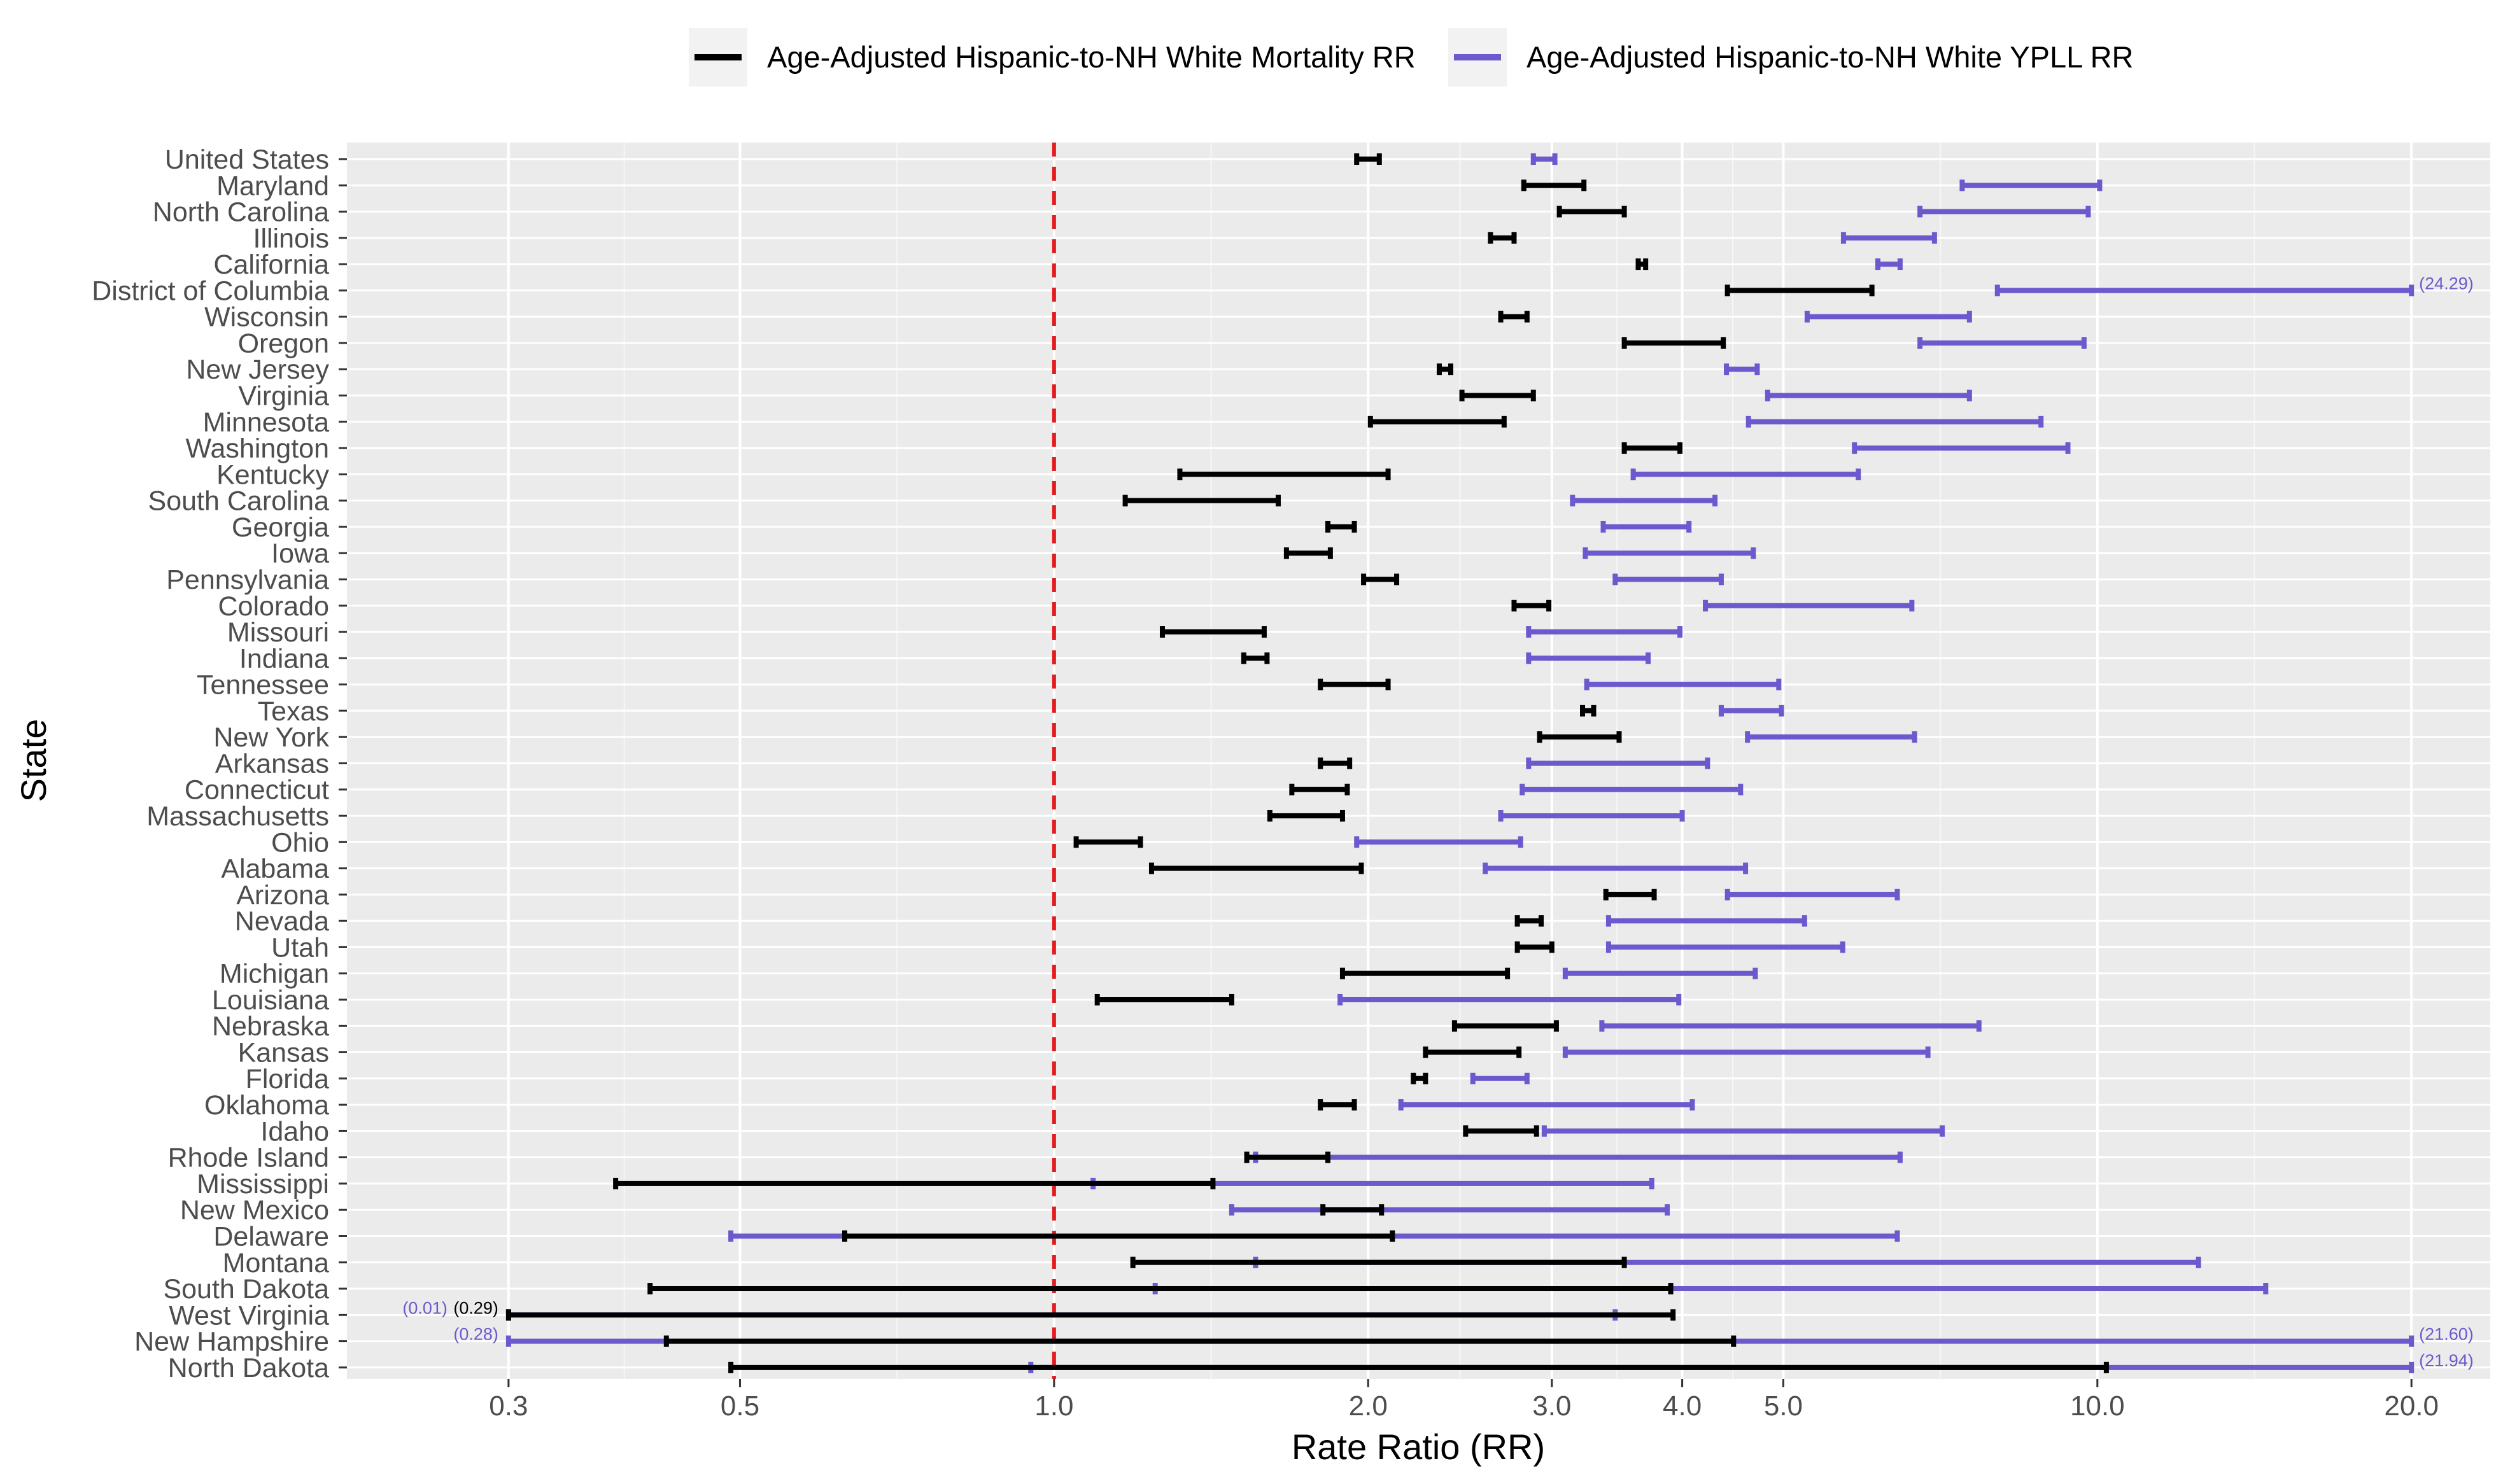 Image resolution: width=2503 pixels, height=1484 pixels. Describe the element at coordinates (2446, 1360) in the screenshot. I see `annotation-ypll: (21.94)` at that location.